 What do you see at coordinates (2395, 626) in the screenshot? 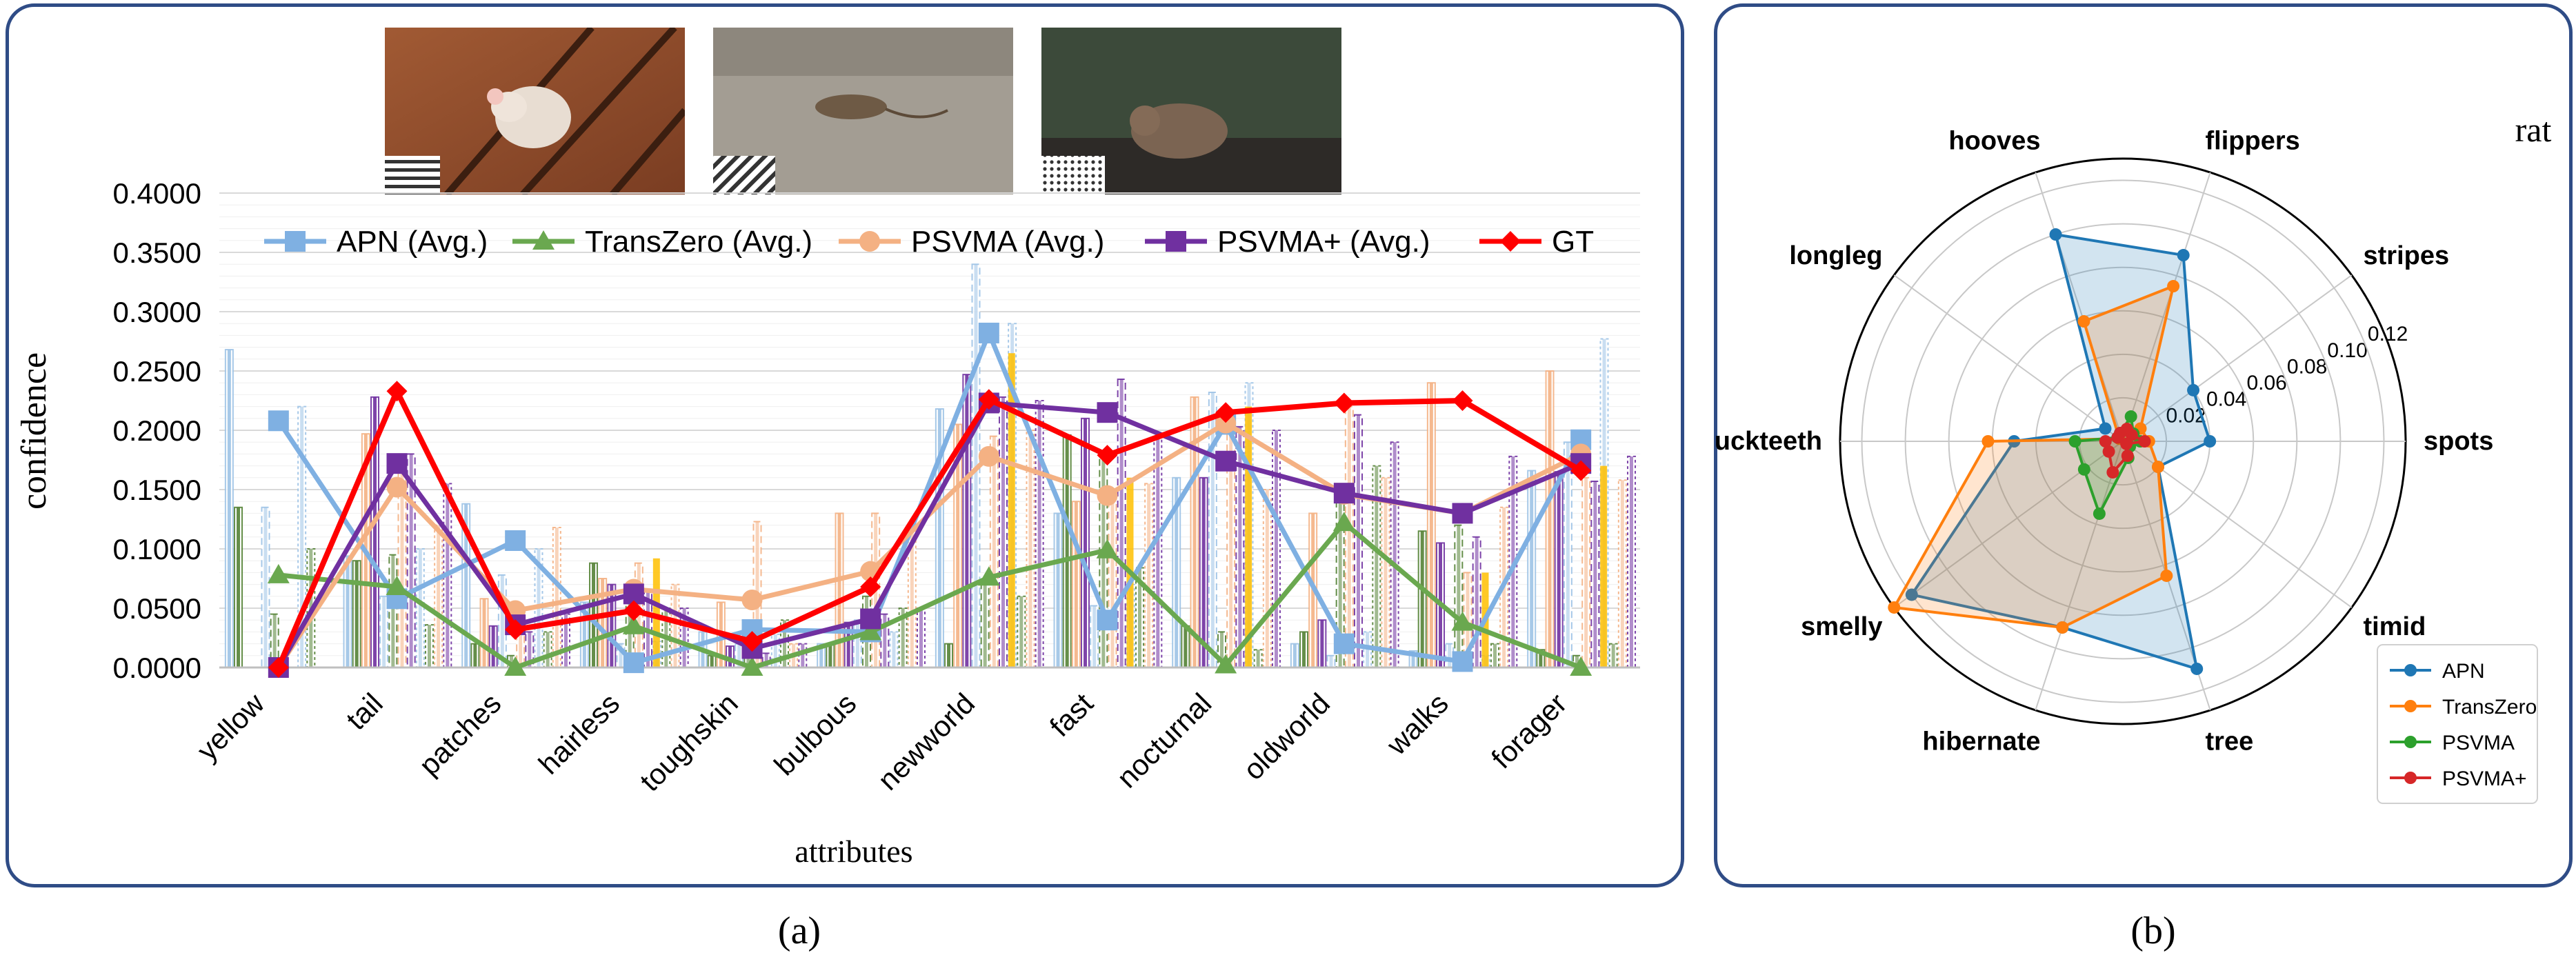
I see `radar-axis-label: timid` at bounding box center [2395, 626].